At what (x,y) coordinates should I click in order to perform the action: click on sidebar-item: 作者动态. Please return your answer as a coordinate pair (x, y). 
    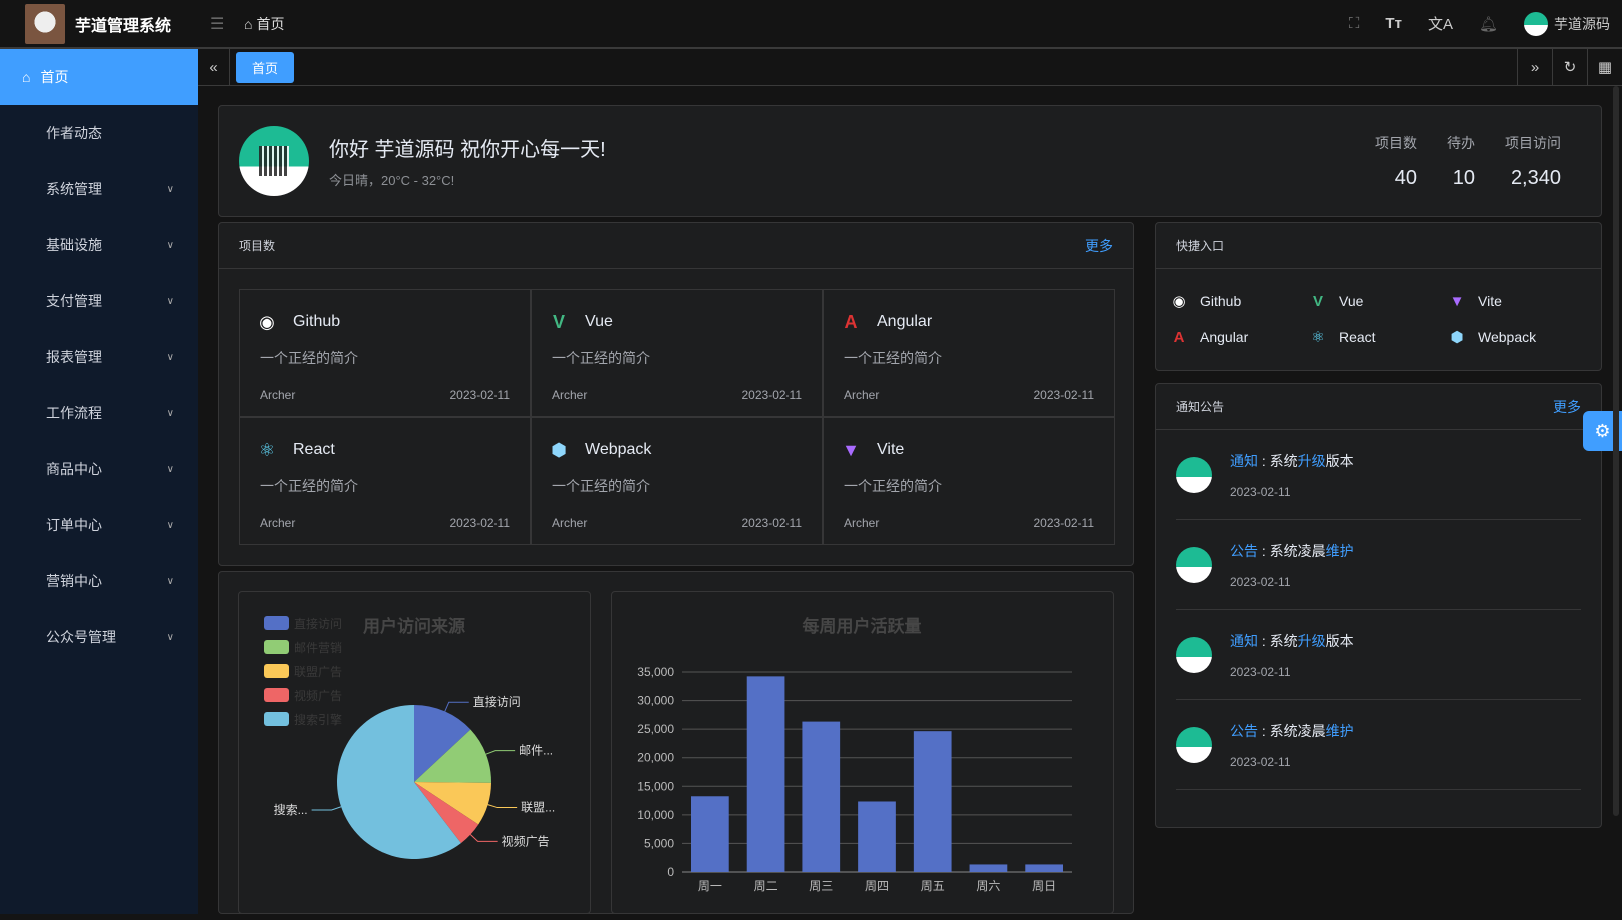
    Looking at the image, I should click on (99, 133).